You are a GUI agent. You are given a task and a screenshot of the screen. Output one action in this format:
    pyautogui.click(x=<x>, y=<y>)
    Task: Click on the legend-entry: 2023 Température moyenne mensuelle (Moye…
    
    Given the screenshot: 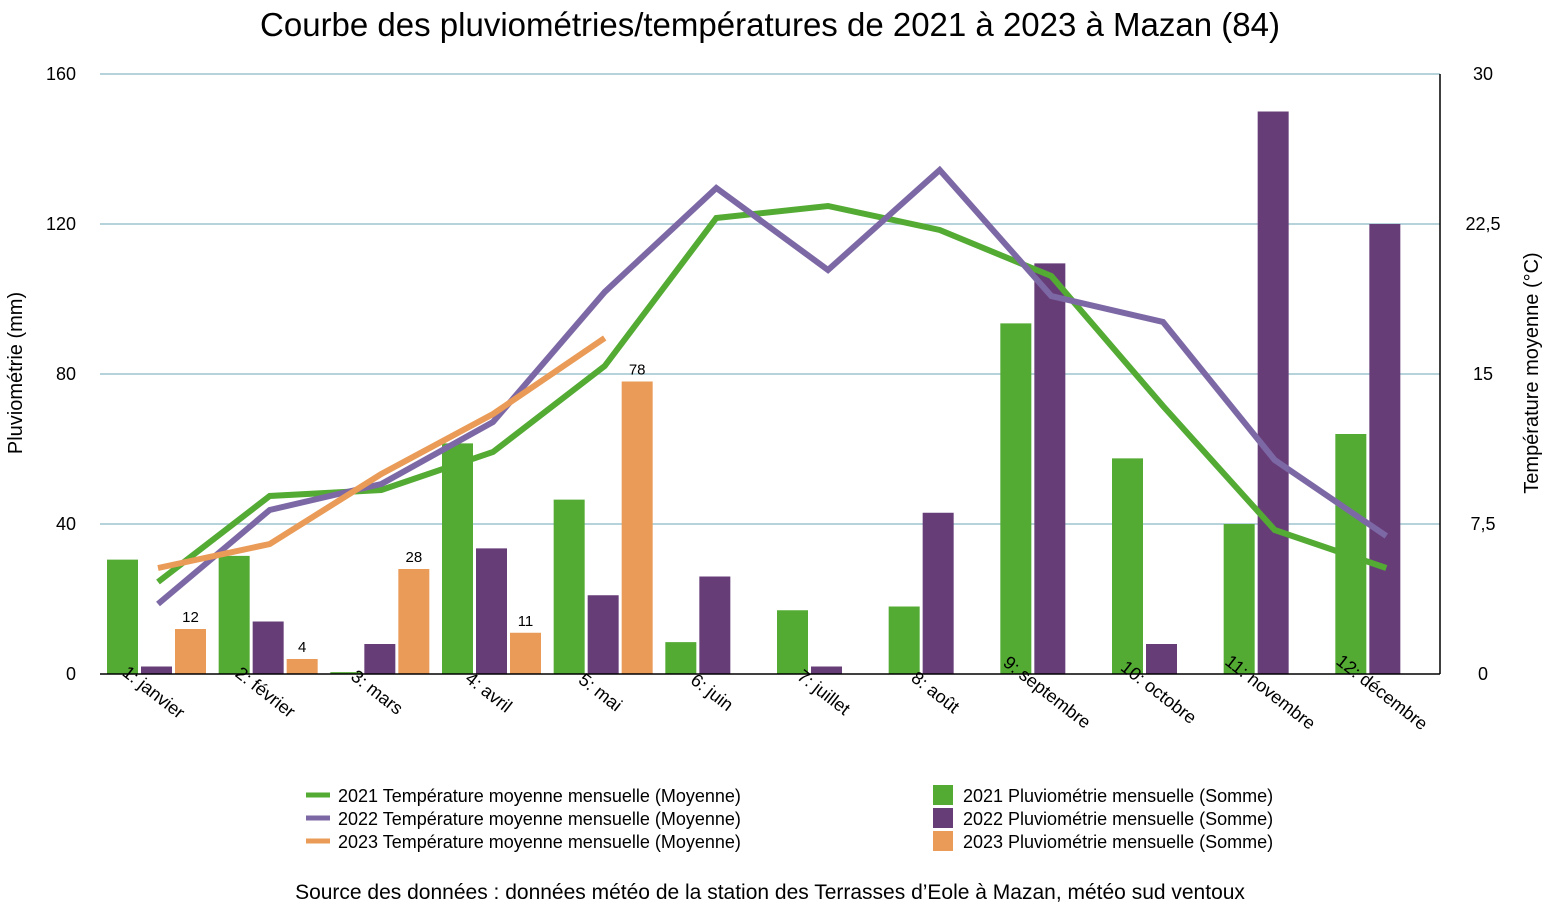 What is the action you would take?
    pyautogui.click(x=539, y=842)
    